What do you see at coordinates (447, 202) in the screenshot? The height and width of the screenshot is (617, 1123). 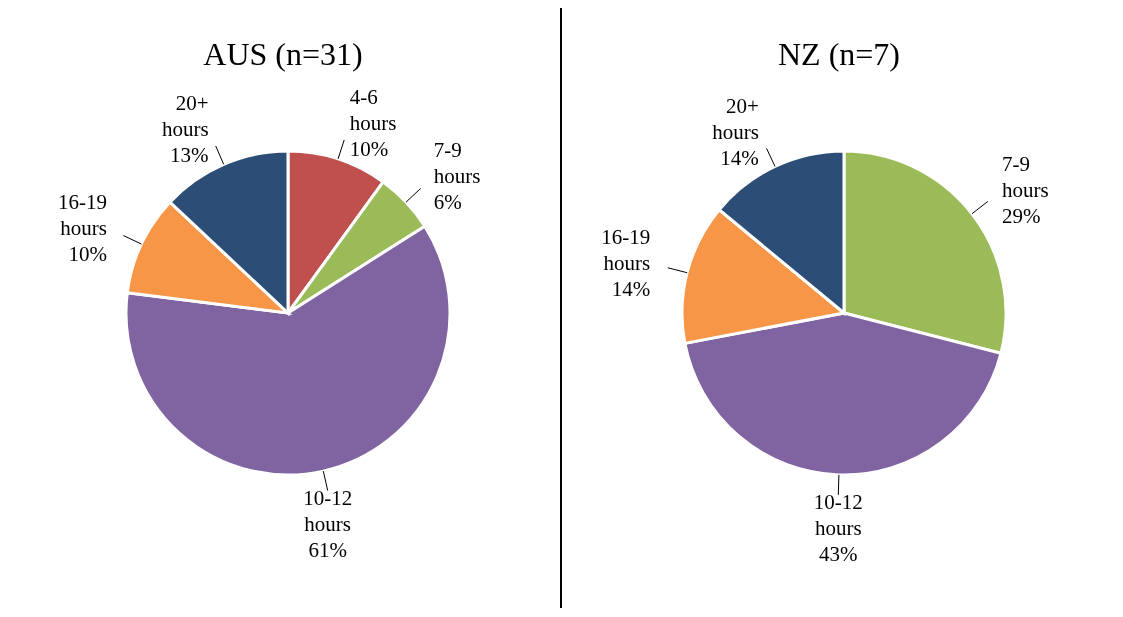 I see `data-label: 6%` at bounding box center [447, 202].